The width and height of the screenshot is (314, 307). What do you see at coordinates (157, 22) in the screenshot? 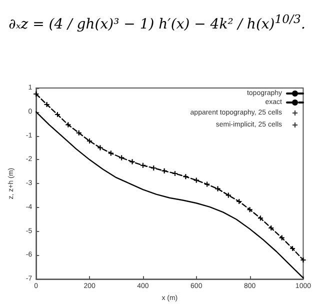
I see `text: ∂ₓz = (4 / gh(x)³ − 1) h′(x) − 4k² / h(x)$^{10/3}$.` at bounding box center [157, 22].